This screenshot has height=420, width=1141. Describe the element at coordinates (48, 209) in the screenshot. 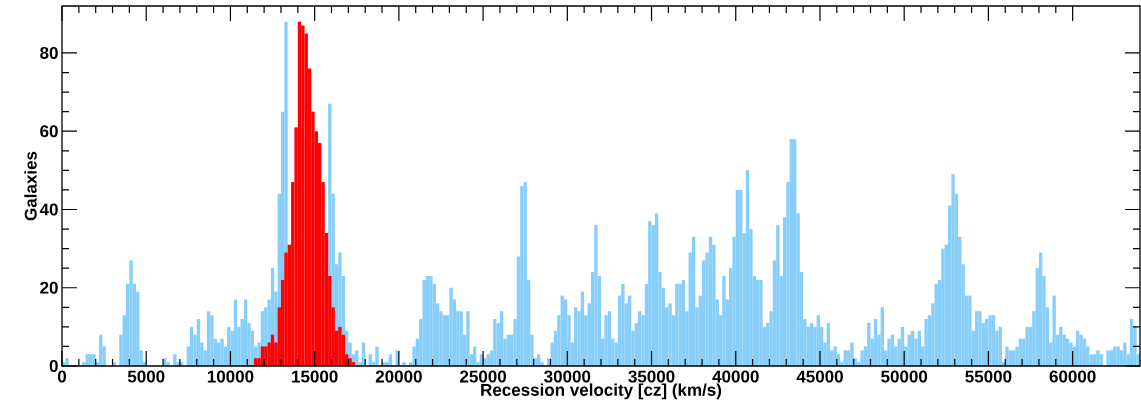

I see `y-tick-label: 40` at that location.